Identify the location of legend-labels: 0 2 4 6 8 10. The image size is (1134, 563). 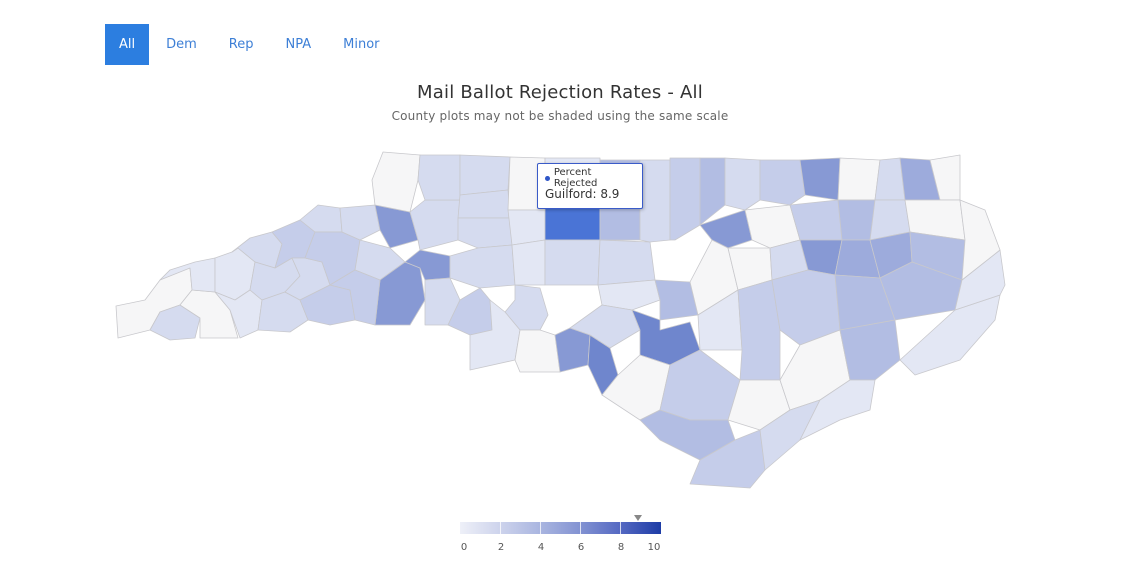
(560, 549).